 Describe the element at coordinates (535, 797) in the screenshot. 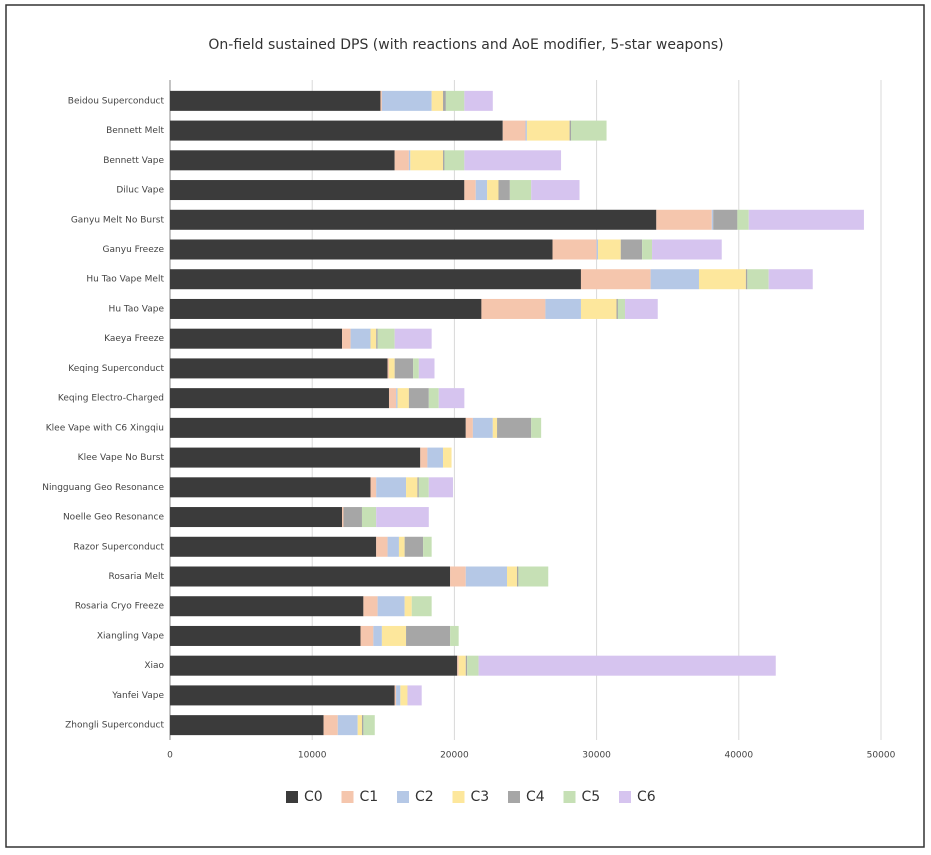

I see `legend-label: C4` at that location.